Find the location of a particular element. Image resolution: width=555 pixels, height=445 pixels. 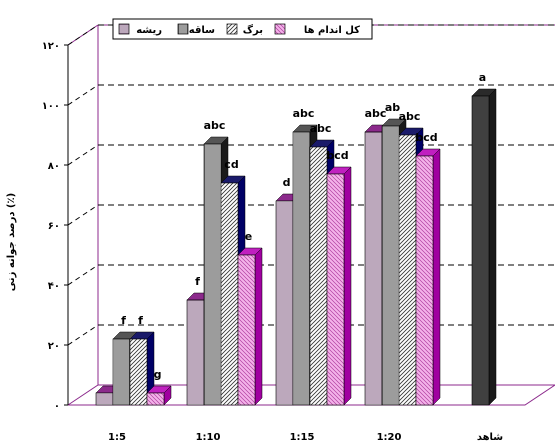

x-category-label: 1:10 is located at coordinates (208, 437).